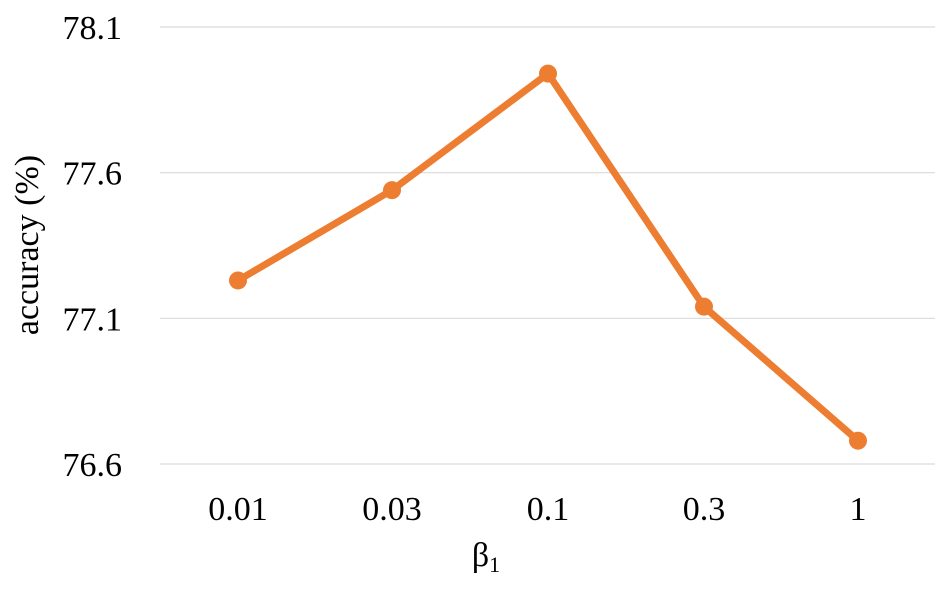 The height and width of the screenshot is (596, 952). Describe the element at coordinates (858, 509) in the screenshot. I see `x-tick-label: 1` at that location.